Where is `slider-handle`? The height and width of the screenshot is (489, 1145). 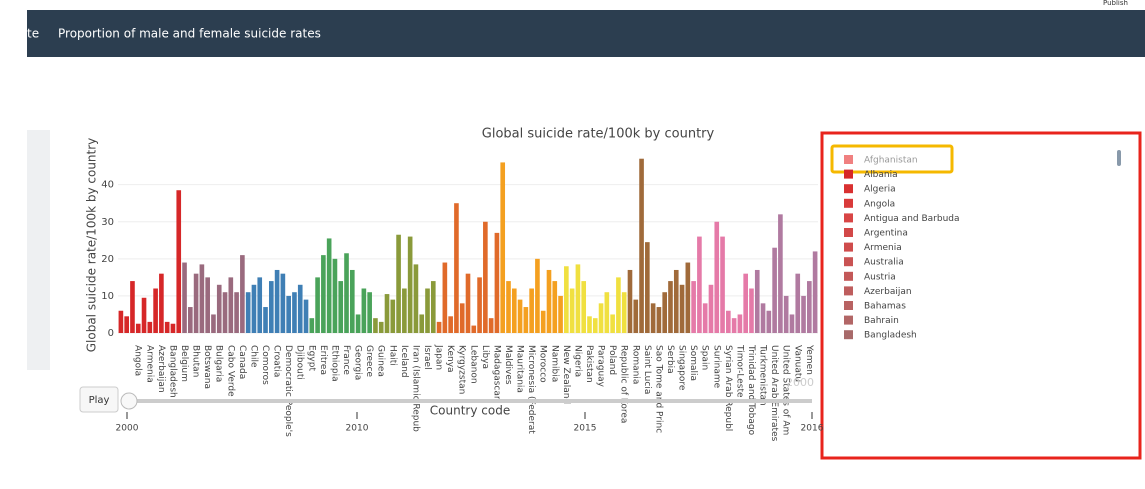 slider-handle is located at coordinates (129, 401).